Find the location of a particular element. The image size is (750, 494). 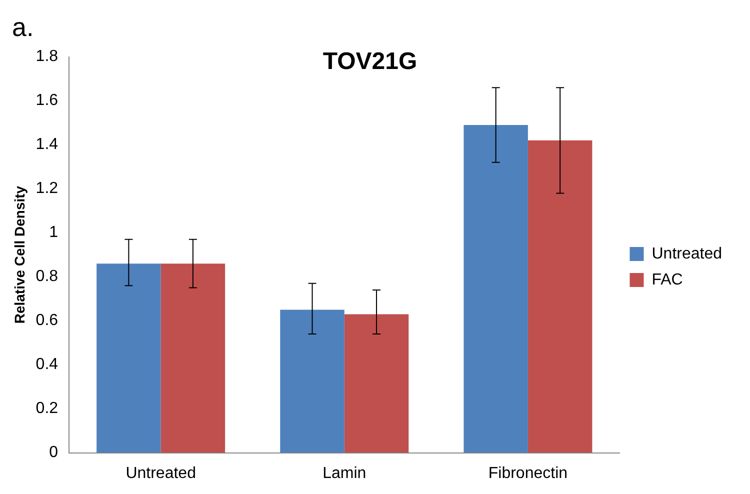

y-tick-label: 1.4 is located at coordinates (47, 145).